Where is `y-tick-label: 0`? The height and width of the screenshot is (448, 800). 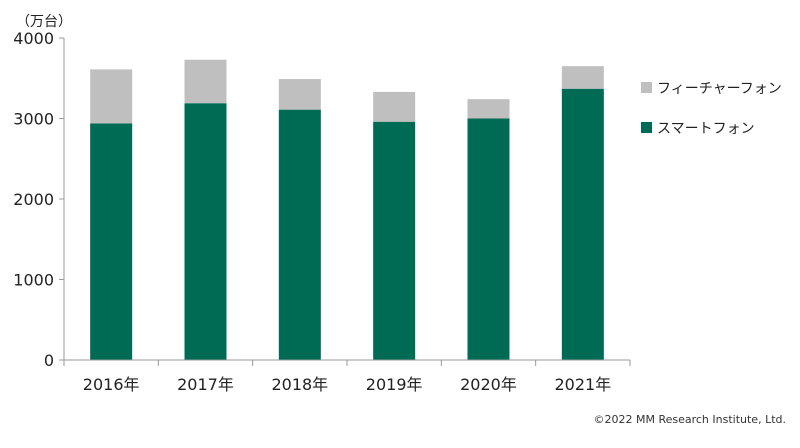
y-tick-label: 0 is located at coordinates (49, 360).